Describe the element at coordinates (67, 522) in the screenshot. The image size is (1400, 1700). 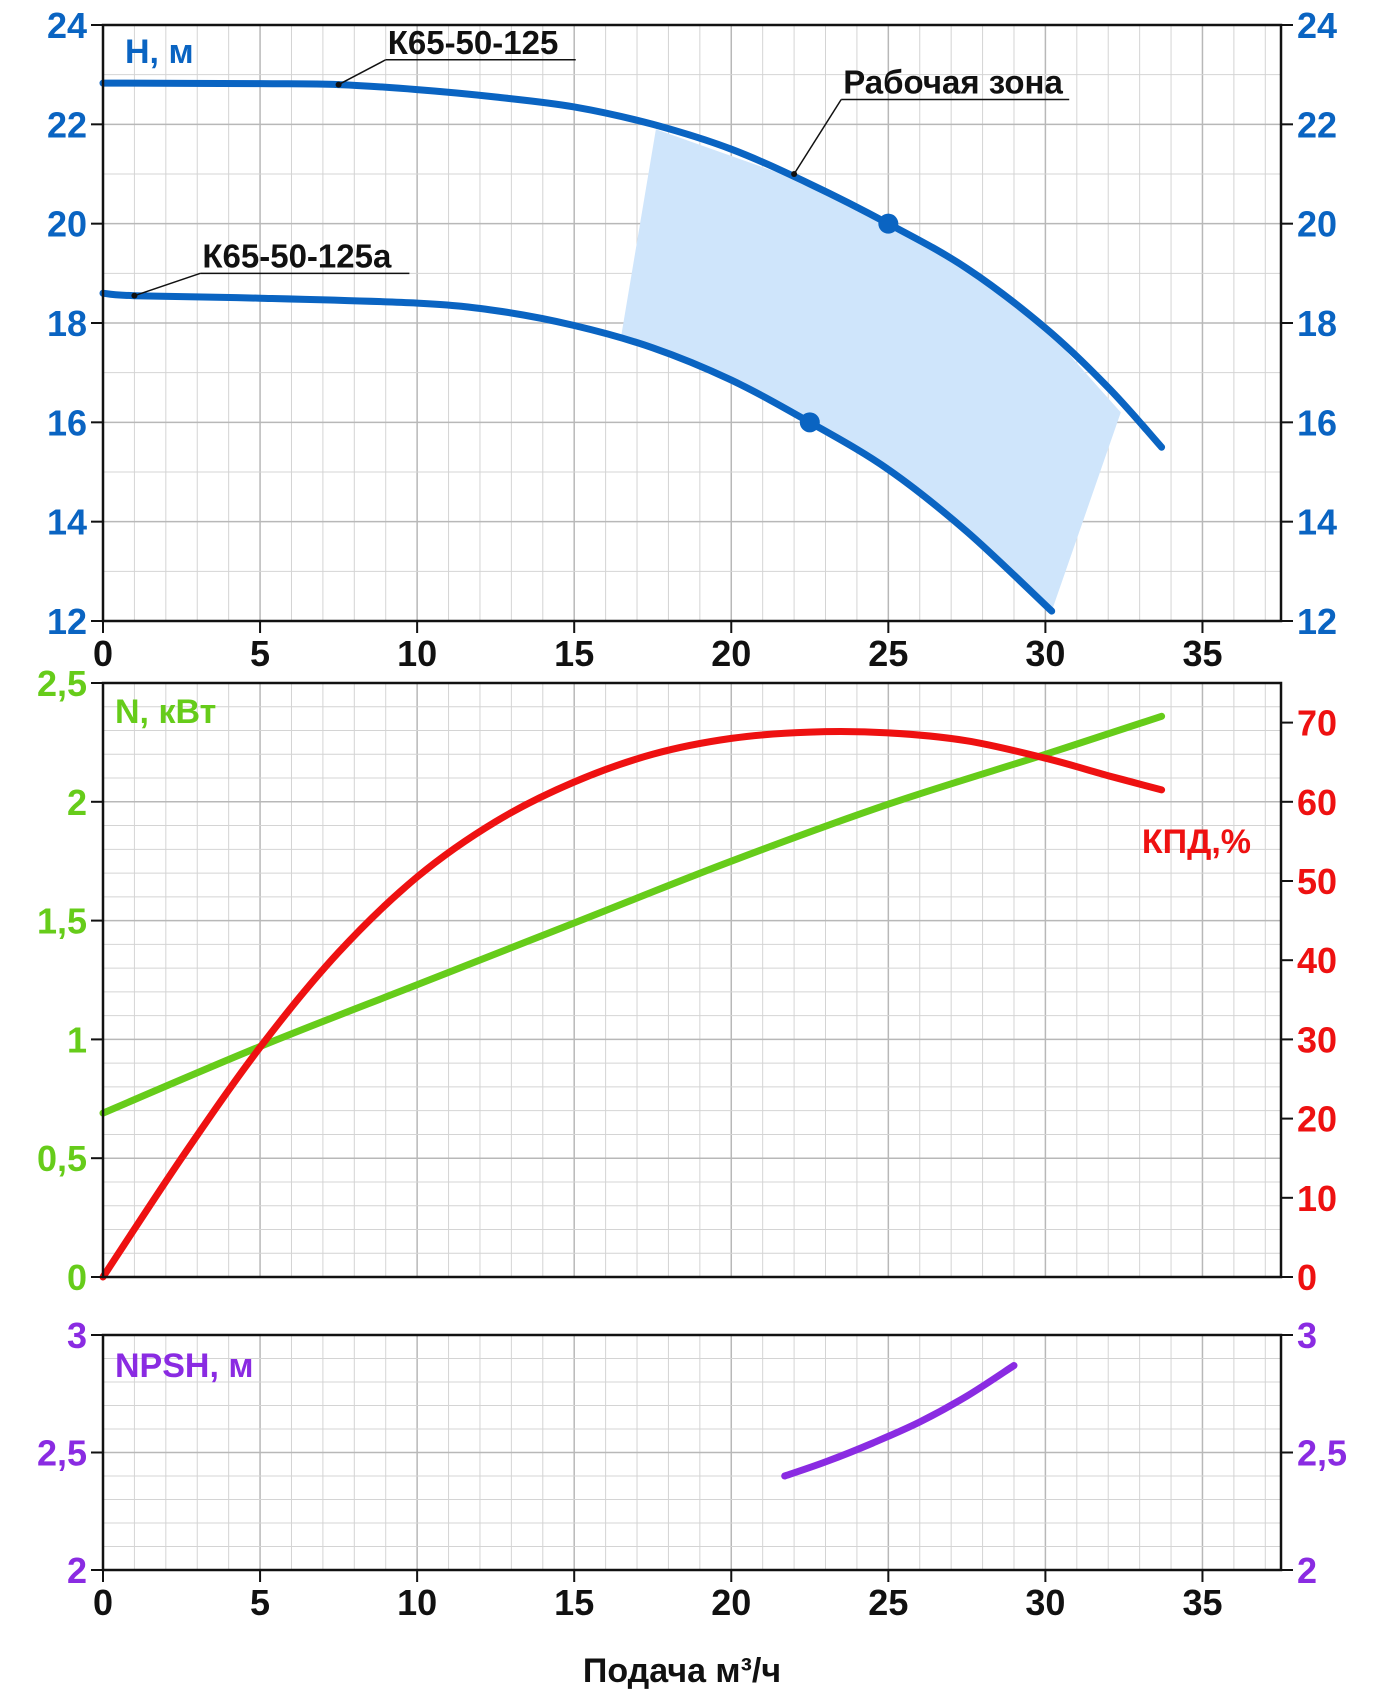
I see `y-tick-label: 14` at that location.